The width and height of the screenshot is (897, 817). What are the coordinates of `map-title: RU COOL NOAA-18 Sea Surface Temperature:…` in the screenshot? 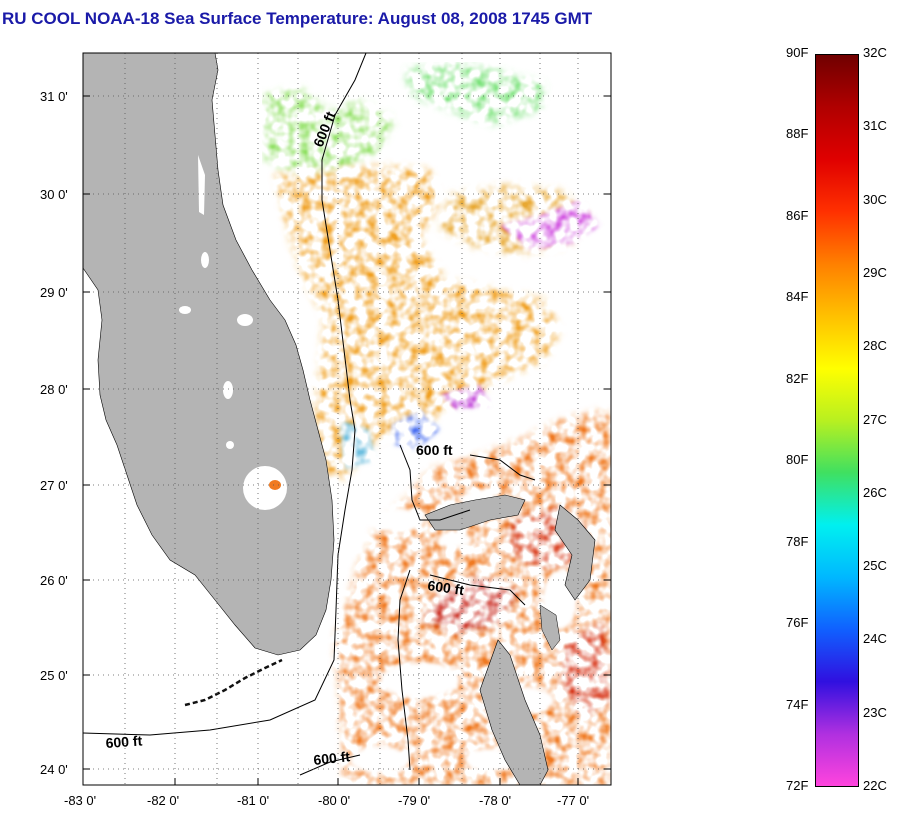 It's located at (297, 18).